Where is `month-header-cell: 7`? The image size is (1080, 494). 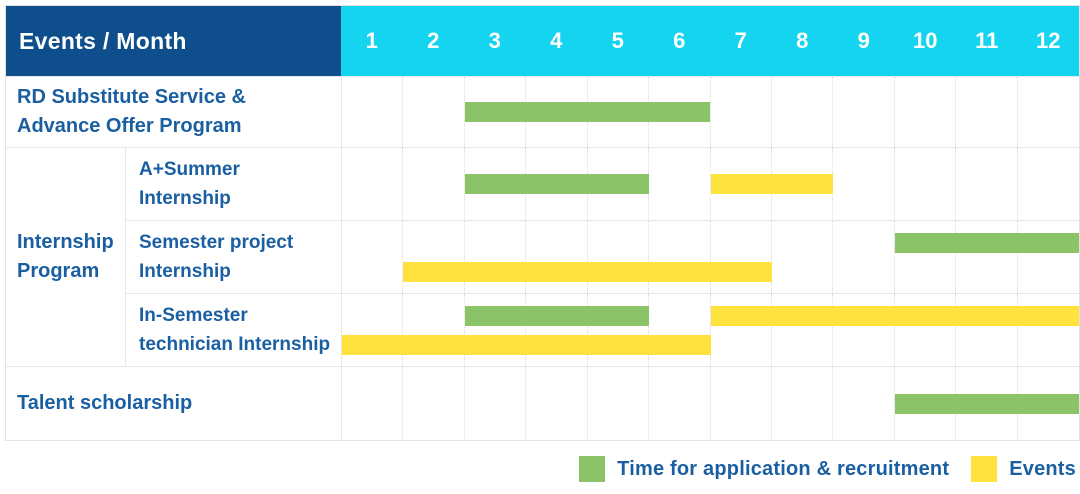 month-header-cell: 7 is located at coordinates (740, 40).